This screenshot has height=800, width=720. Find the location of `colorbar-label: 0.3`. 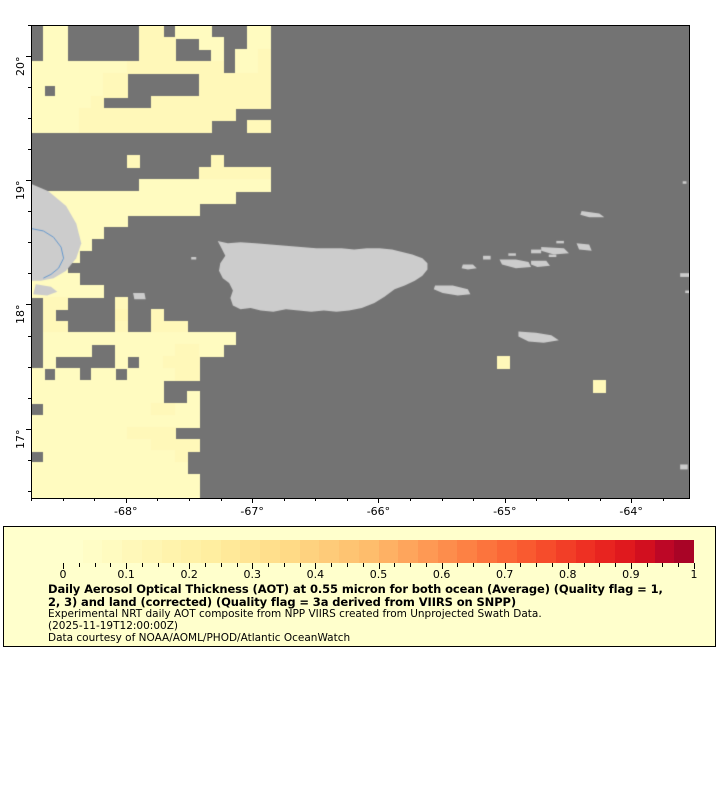

colorbar-label: 0.3 is located at coordinates (252, 574).